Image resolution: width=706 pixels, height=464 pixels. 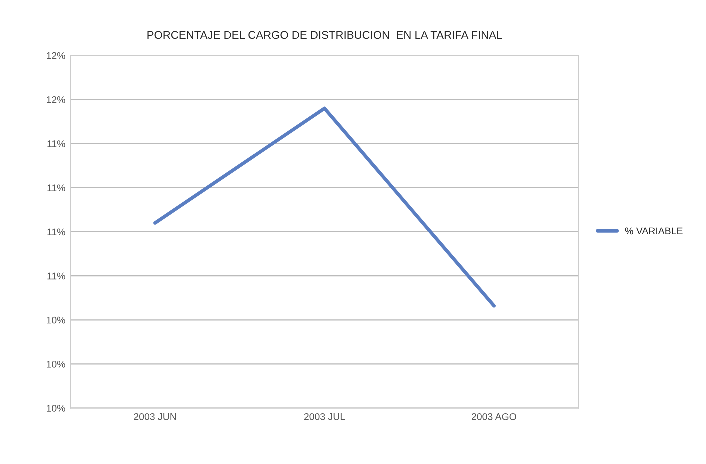 What do you see at coordinates (654, 231) in the screenshot?
I see `legend-label: % VARIABLE` at bounding box center [654, 231].